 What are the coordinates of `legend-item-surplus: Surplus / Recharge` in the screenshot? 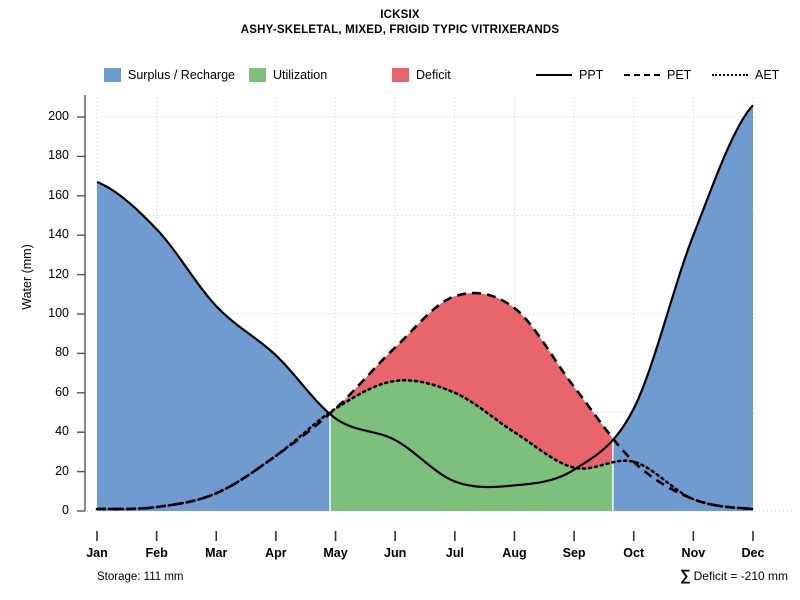 It's located at (169, 75).